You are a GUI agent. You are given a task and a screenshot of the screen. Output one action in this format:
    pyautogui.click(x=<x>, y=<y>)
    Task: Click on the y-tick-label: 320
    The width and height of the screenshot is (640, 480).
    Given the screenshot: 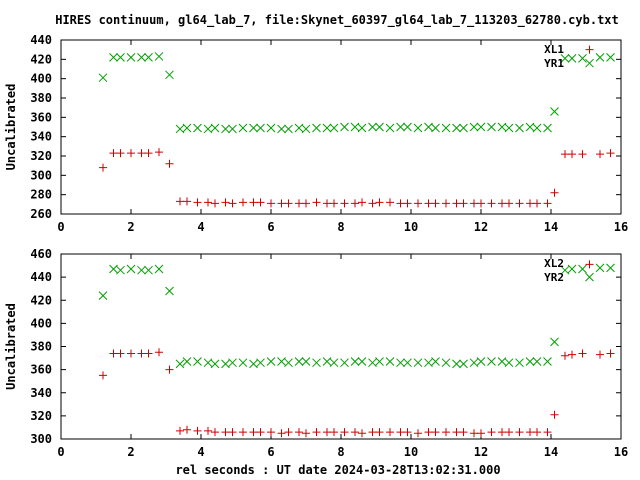 What is the action you would take?
    pyautogui.click(x=41, y=416)
    